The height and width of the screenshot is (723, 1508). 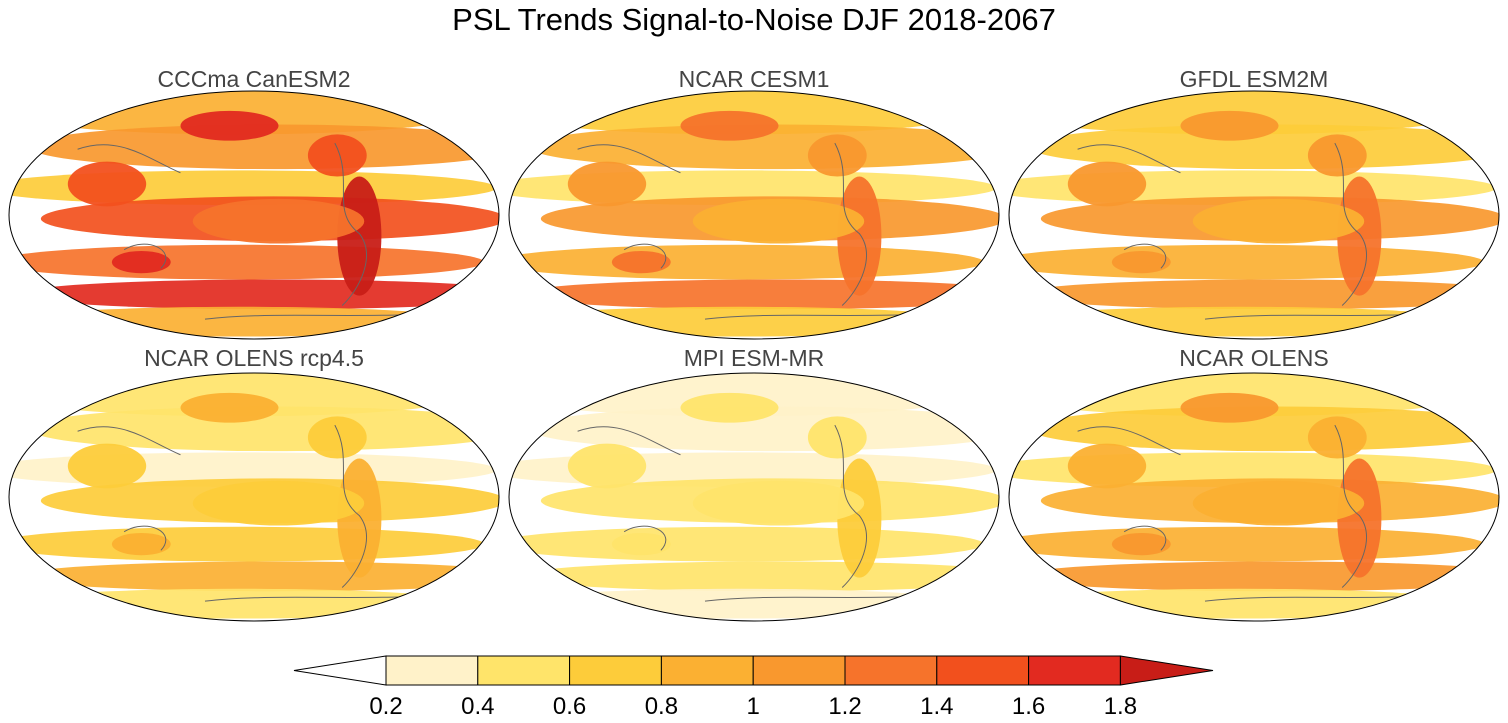 I want to click on colorbar-tick-label: 0.2, so click(x=385, y=706).